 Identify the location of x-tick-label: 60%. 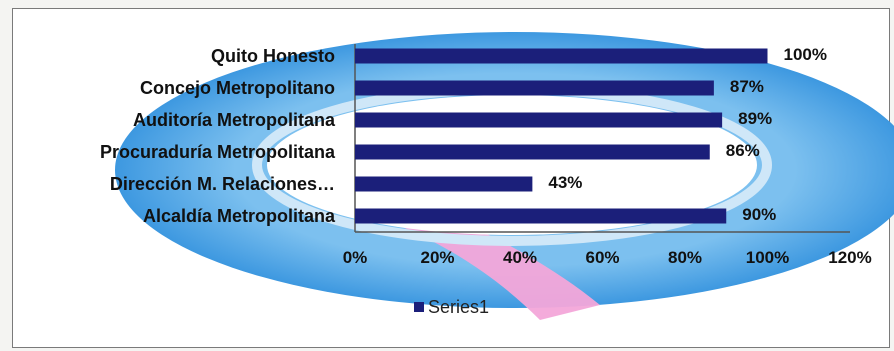
(602, 257).